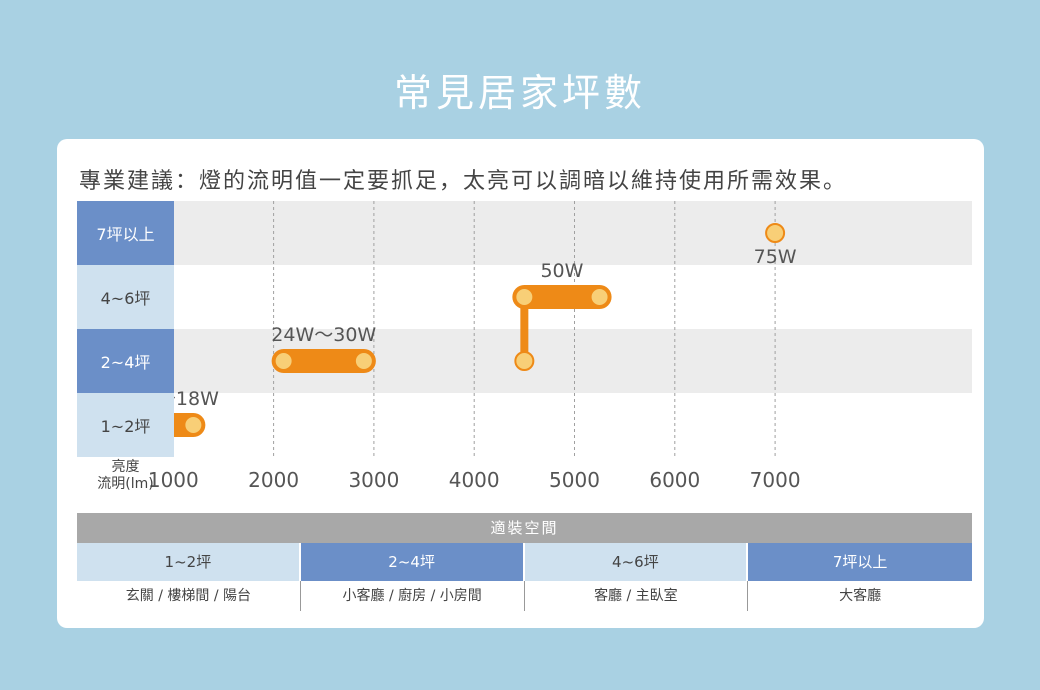 This screenshot has width=1040, height=690. I want to click on category-7plus: 7坪以上, so click(125, 233).